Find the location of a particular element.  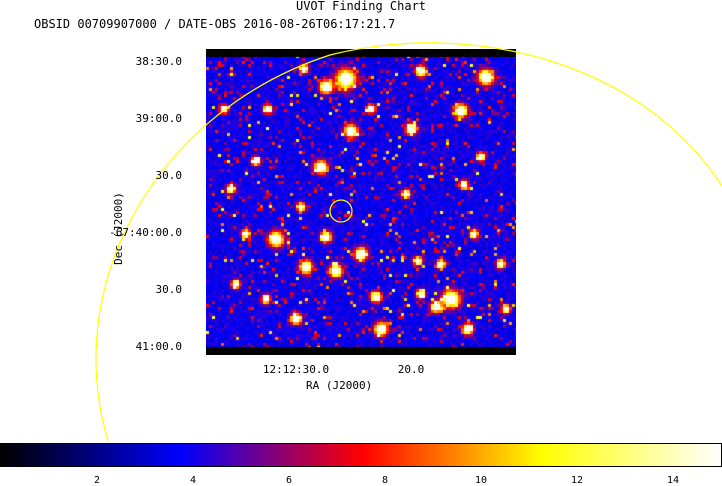

x-tick-label: 20.0 is located at coordinates (411, 369).